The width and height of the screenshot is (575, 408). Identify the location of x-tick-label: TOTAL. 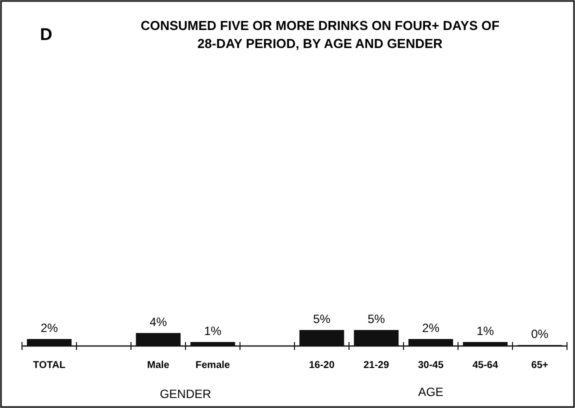
(49, 365).